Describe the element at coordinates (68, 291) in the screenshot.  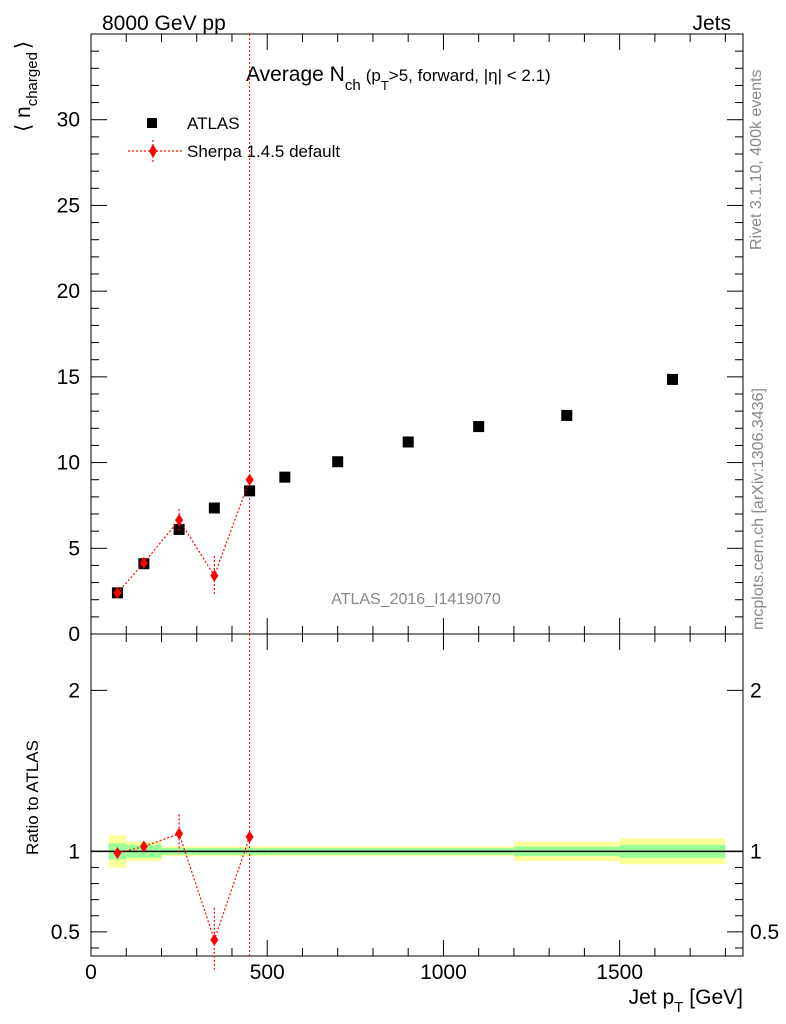
I see `y-tick-label: 20` at that location.